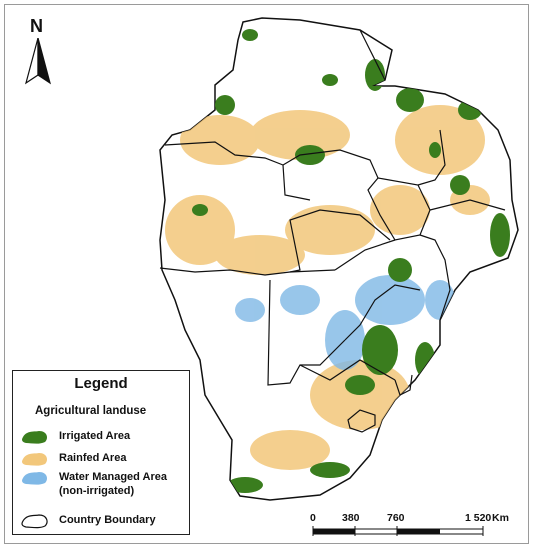  Describe the element at coordinates (313, 518) in the screenshot. I see `scale-tick-0: 0` at that location.